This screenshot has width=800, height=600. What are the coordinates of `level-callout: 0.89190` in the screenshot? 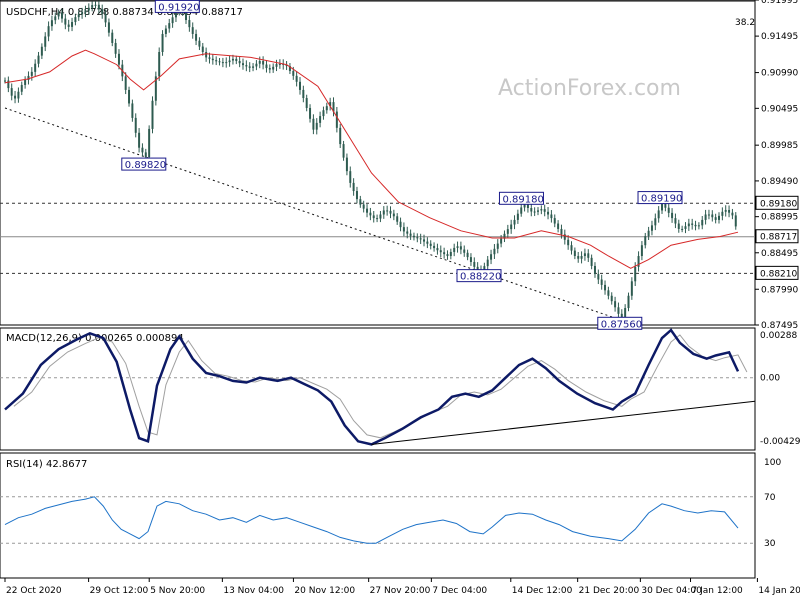 It's located at (660, 198).